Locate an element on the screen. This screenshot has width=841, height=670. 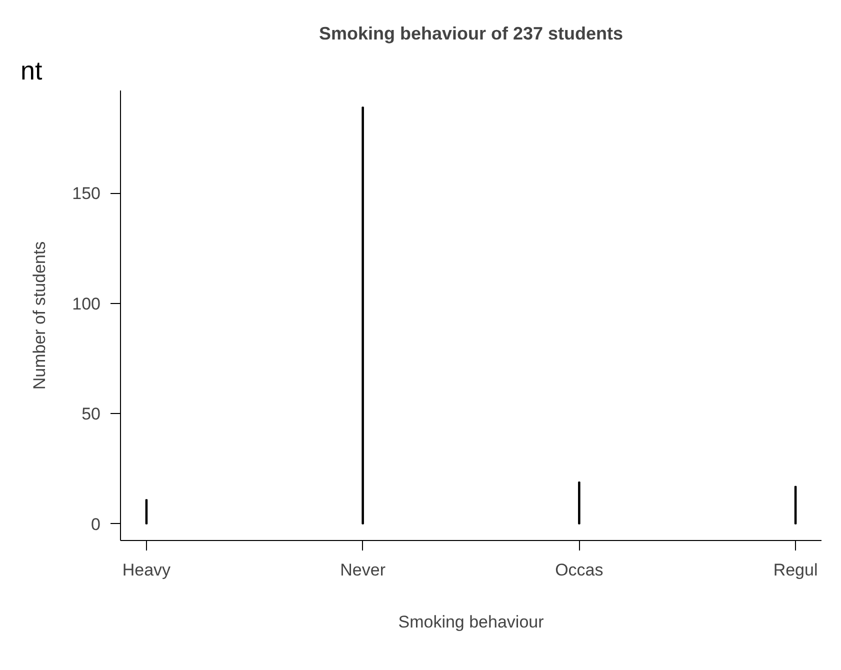
y-tick-label: 100 is located at coordinates (86, 304).